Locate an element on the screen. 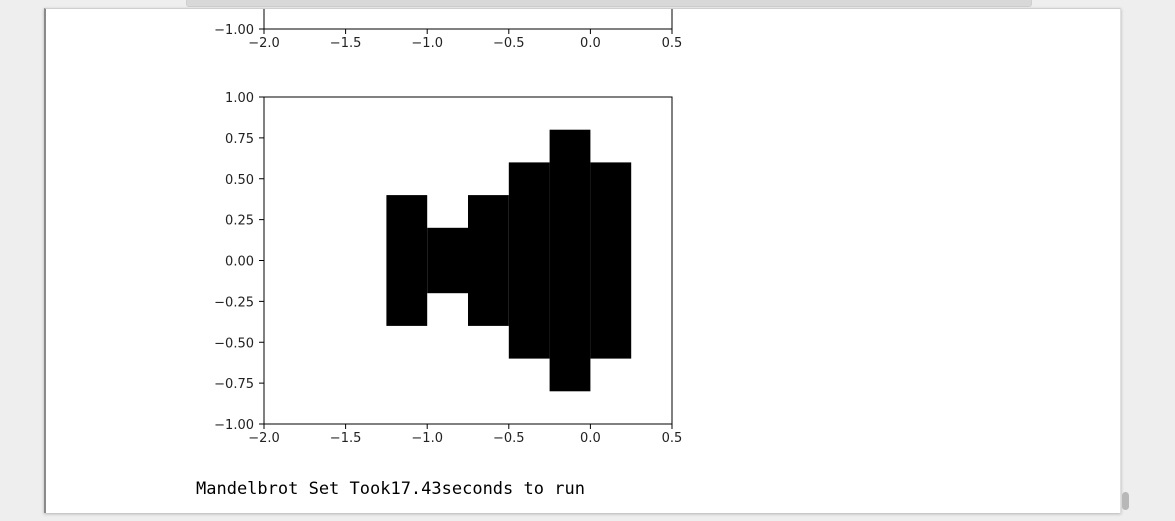 Image resolution: width=1175 pixels, height=521 pixels. x-tick-label: 0.0 is located at coordinates (590, 438).